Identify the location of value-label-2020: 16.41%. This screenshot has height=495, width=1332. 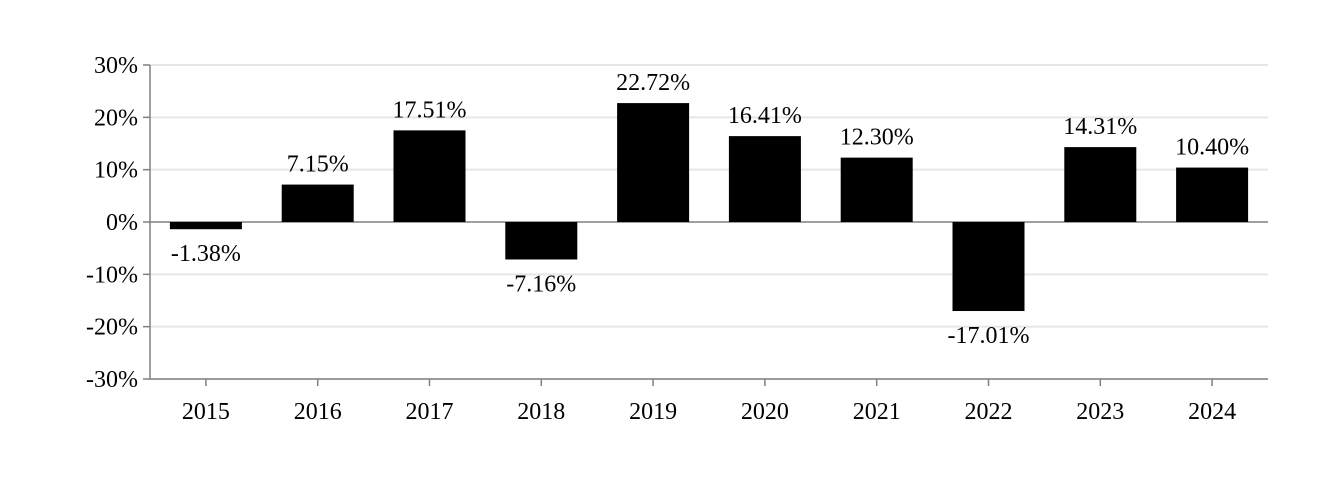
(765, 116).